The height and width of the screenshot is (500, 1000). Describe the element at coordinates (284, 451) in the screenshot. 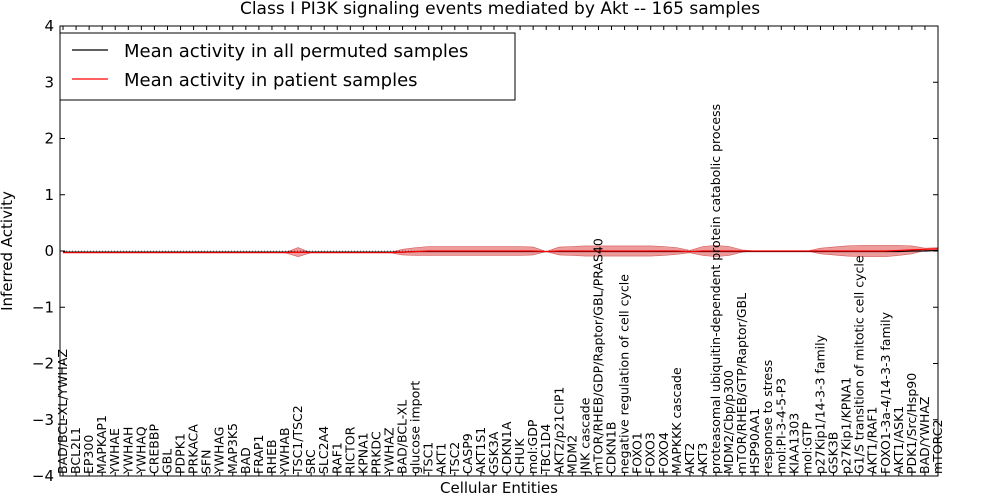

I see `xtick-label: YWHAB` at that location.